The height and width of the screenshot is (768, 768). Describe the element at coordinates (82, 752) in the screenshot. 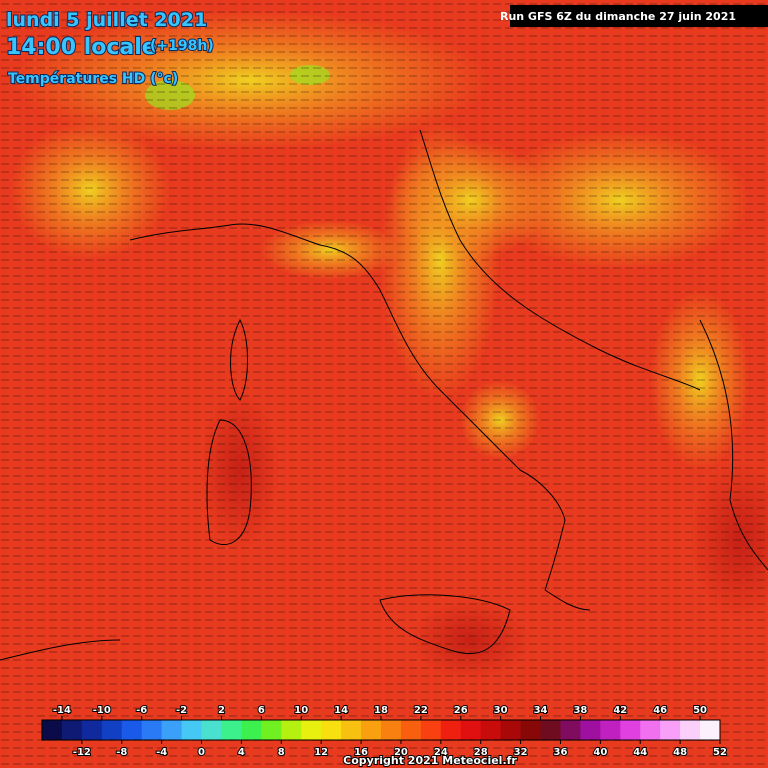

I see `legend-label: -12` at that location.